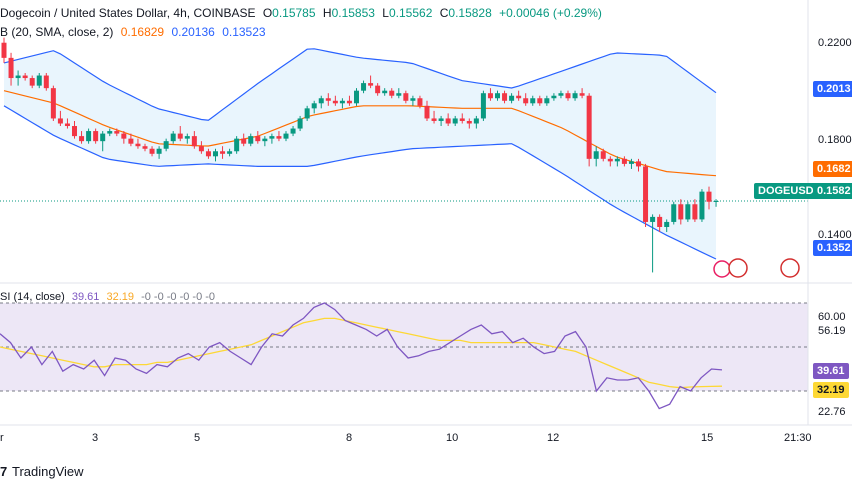 Image resolution: width=852 pixels, height=485 pixels. Describe the element at coordinates (832, 317) in the screenshot. I see `rsi-tick-0: 60.00` at that location.